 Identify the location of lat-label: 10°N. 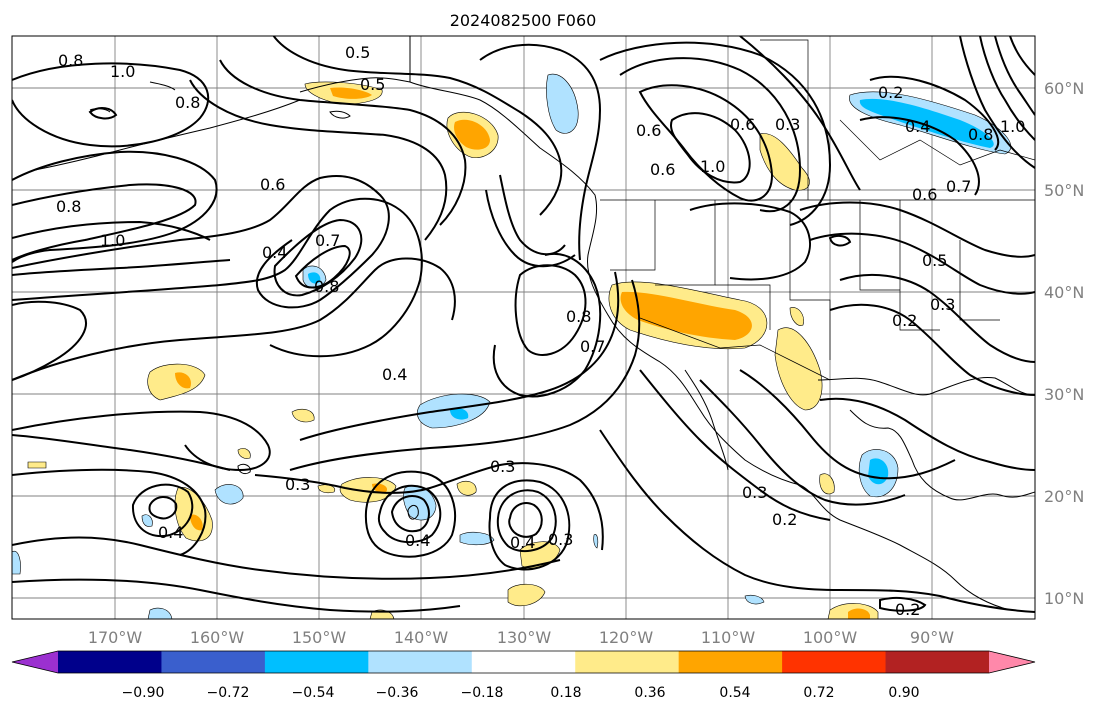
(1064, 598).